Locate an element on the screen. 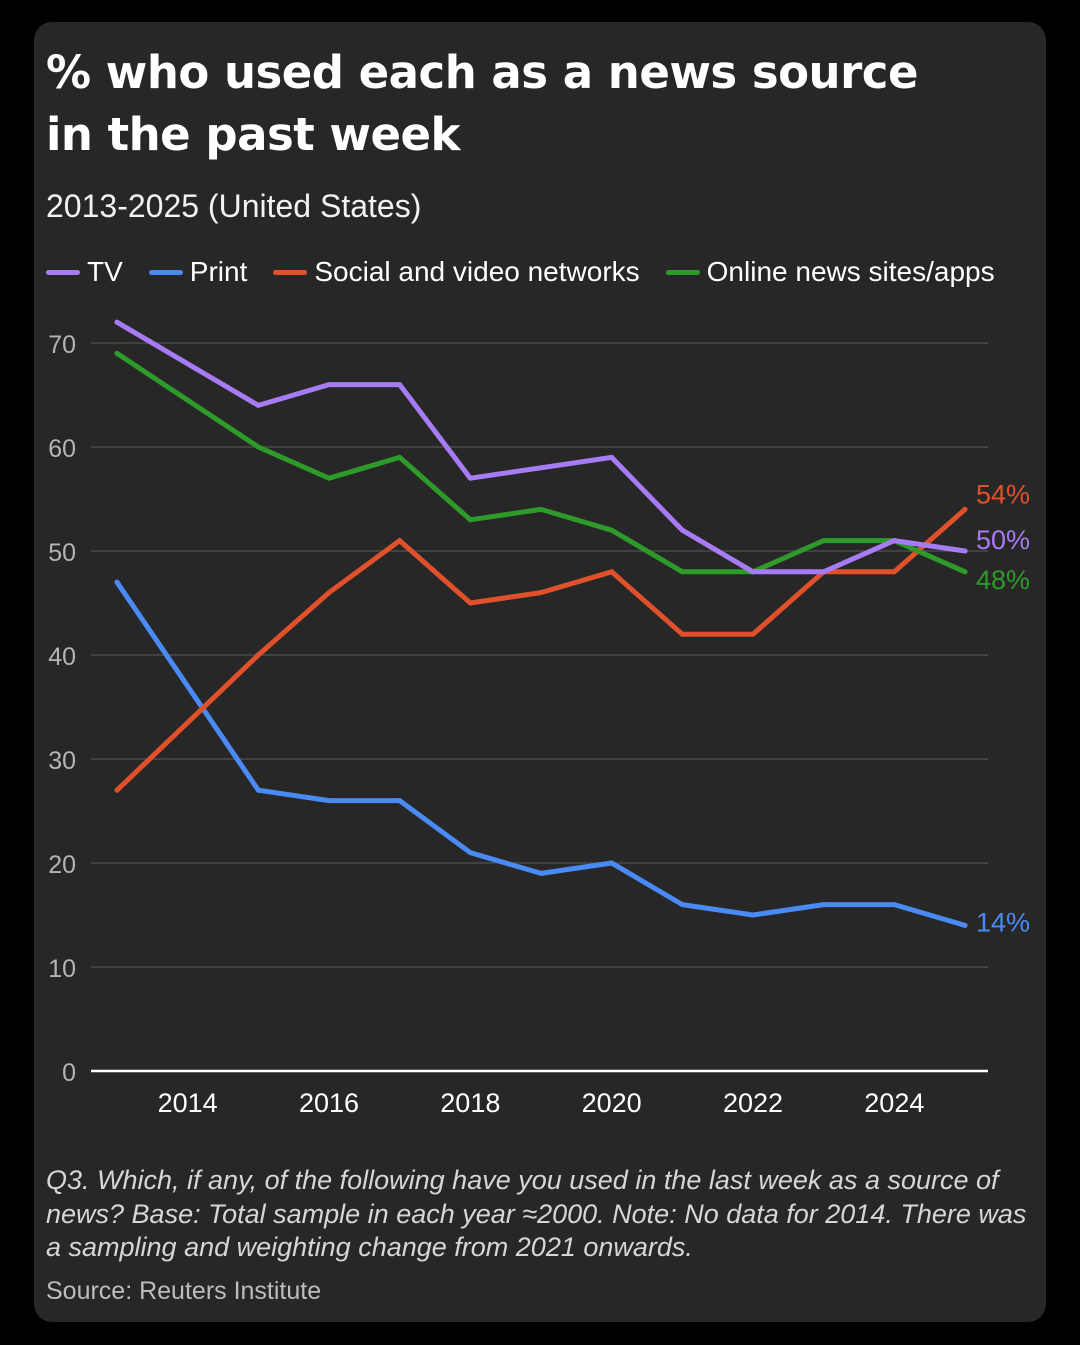 The image size is (1080, 1345). end-label-online: 48% is located at coordinates (1003, 580).